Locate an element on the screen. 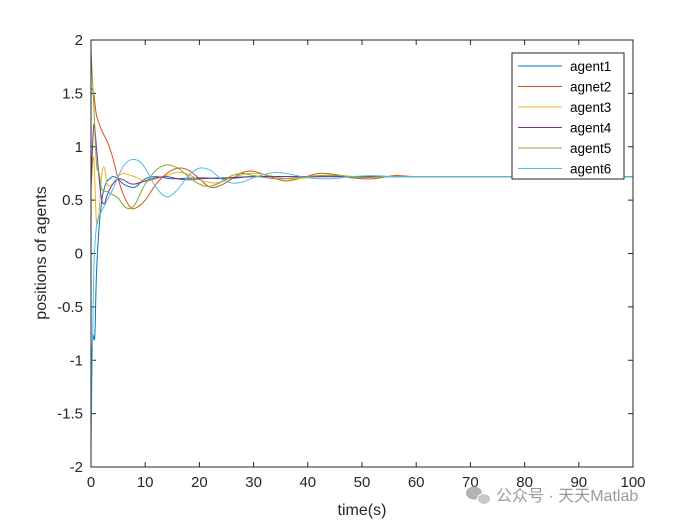 Image resolution: width=700 pixels, height=525 pixels. x-tick-label: 10 is located at coordinates (145, 482).